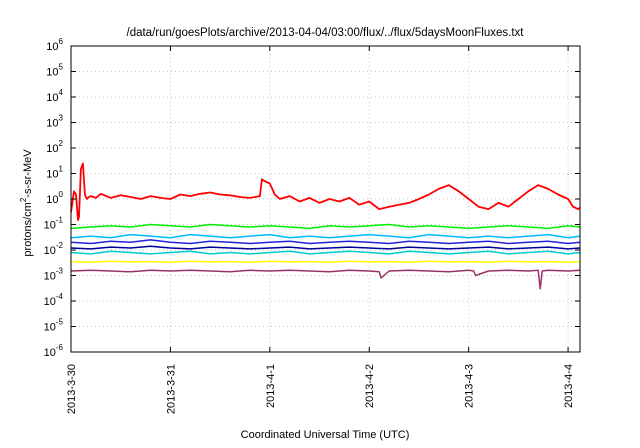  I want to click on y-tick-label: 10¹, so click(54, 173).